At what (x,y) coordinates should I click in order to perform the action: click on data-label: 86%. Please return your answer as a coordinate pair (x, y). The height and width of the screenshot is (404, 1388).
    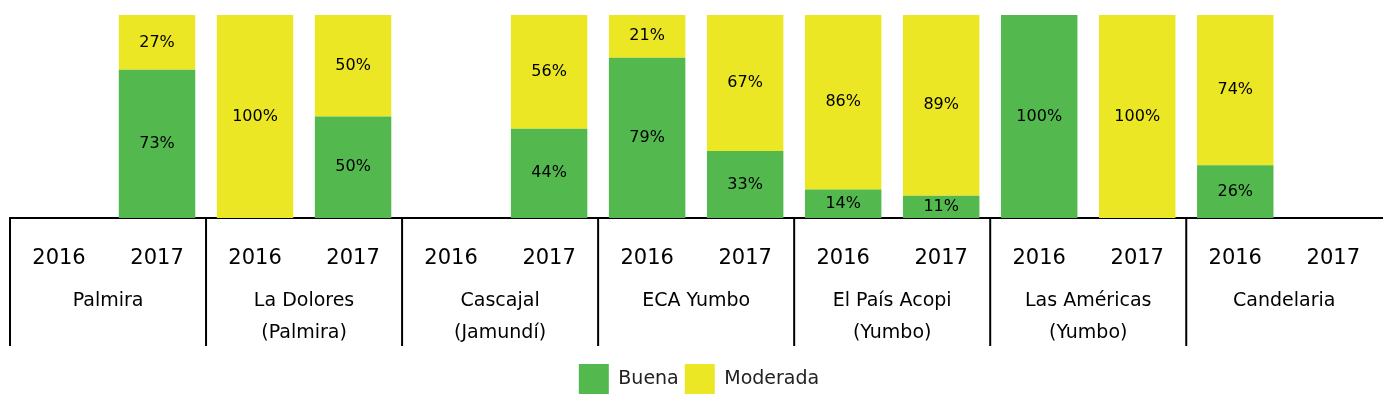
    Looking at the image, I should click on (843, 101).